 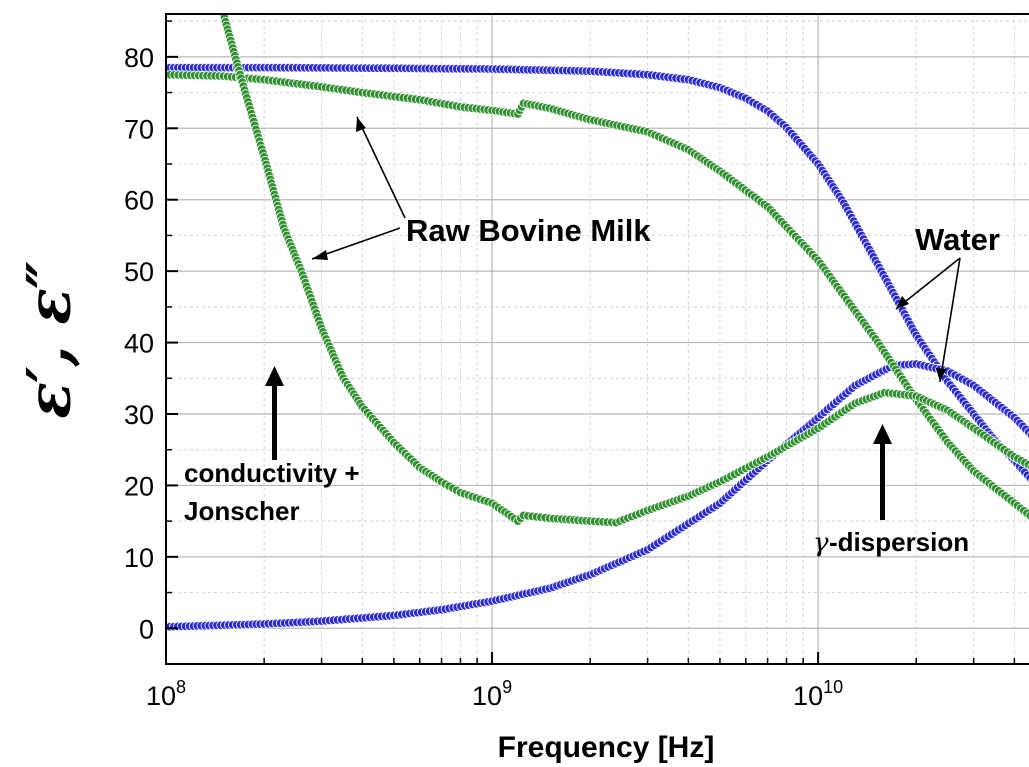 What do you see at coordinates (821, 543) in the screenshot?
I see `gamma-symbol: γ` at bounding box center [821, 543].